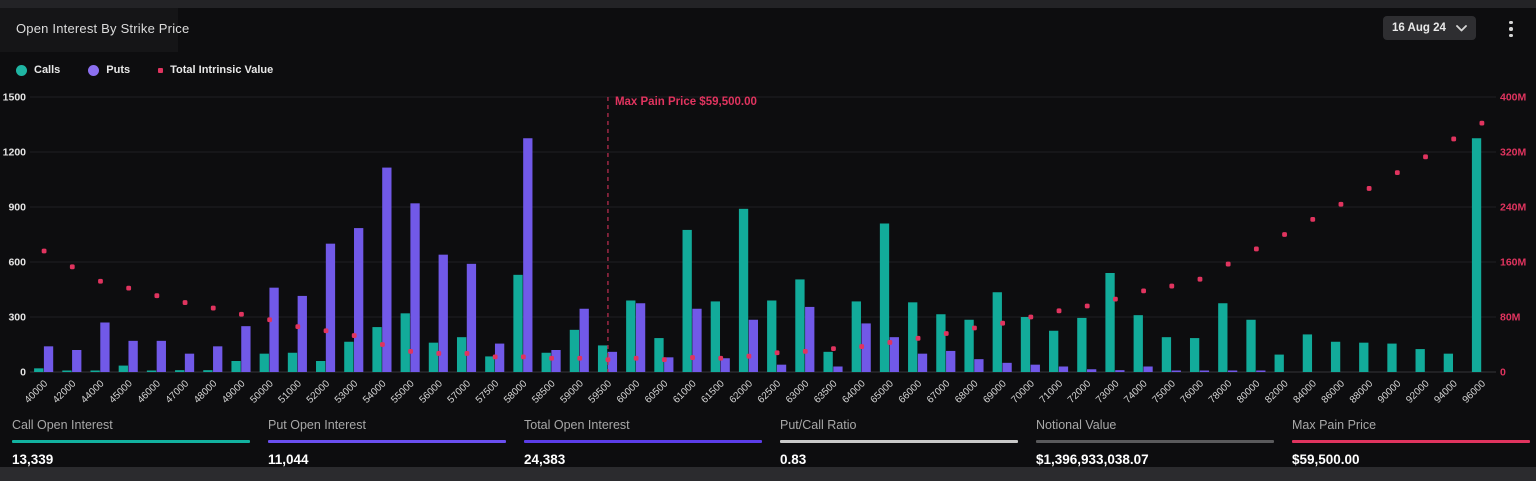 The height and width of the screenshot is (481, 1536). I want to click on stat-notional-value: Notional Value $1,396,933,038.07, so click(1152, 440).